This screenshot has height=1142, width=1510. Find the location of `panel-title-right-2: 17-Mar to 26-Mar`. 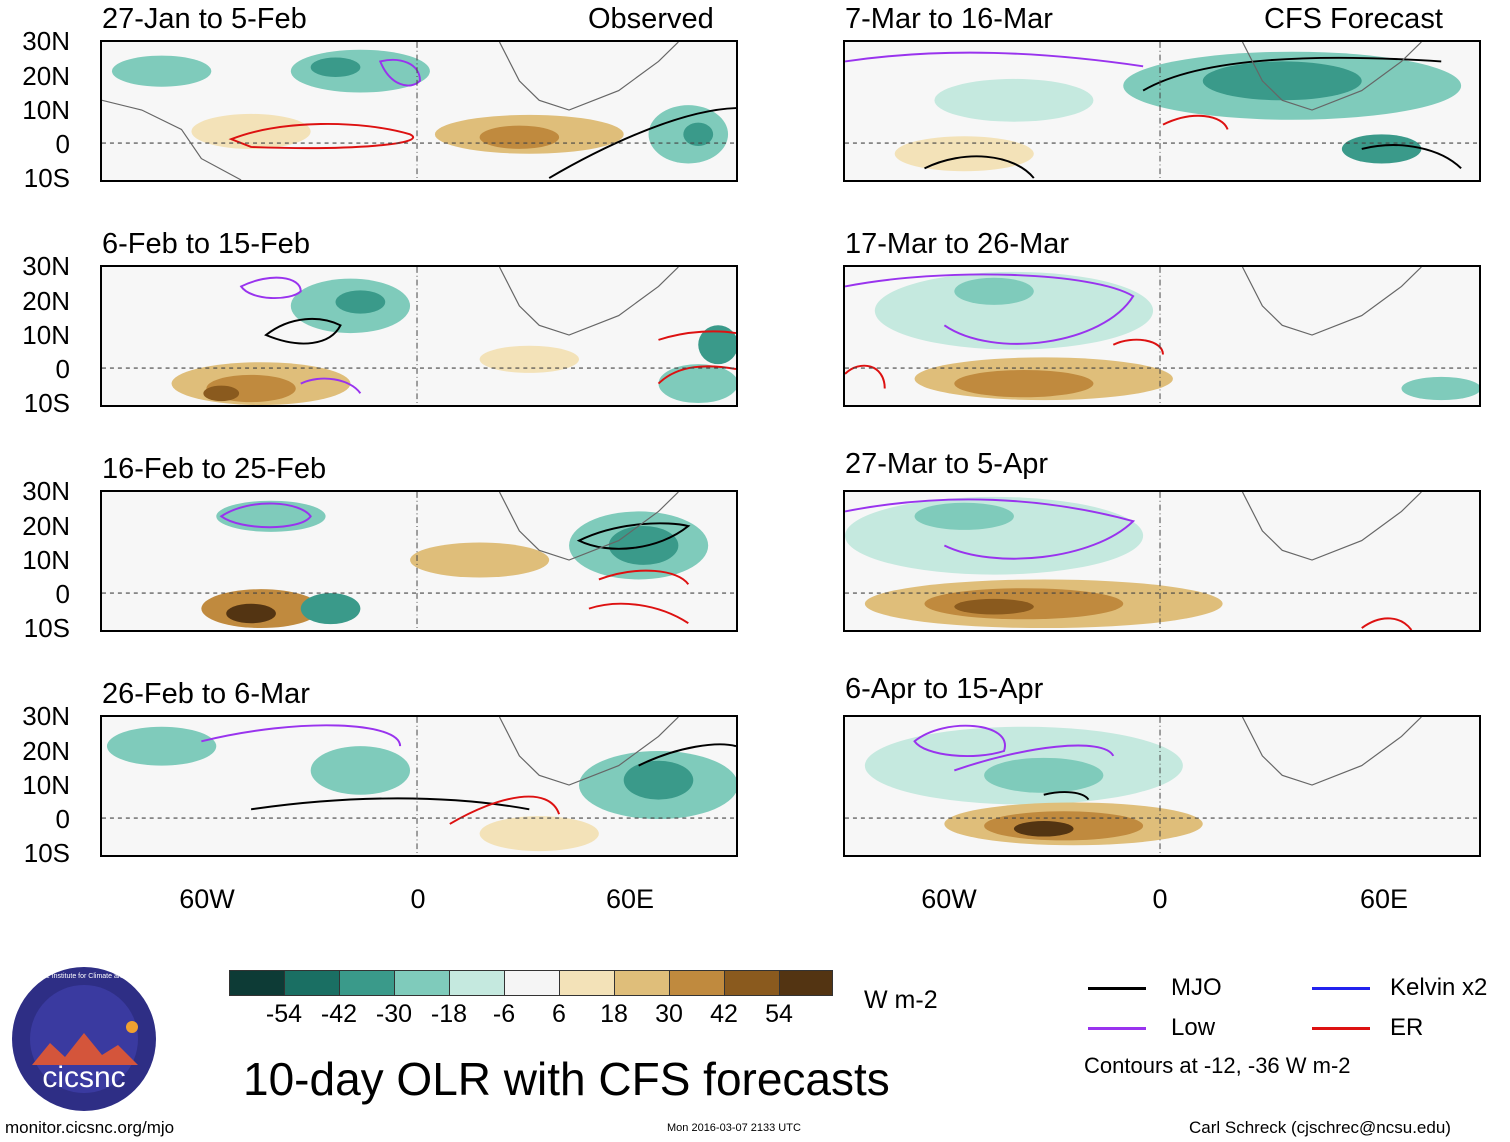

panel-title-right-2: 17-Mar to 26-Mar is located at coordinates (957, 244).